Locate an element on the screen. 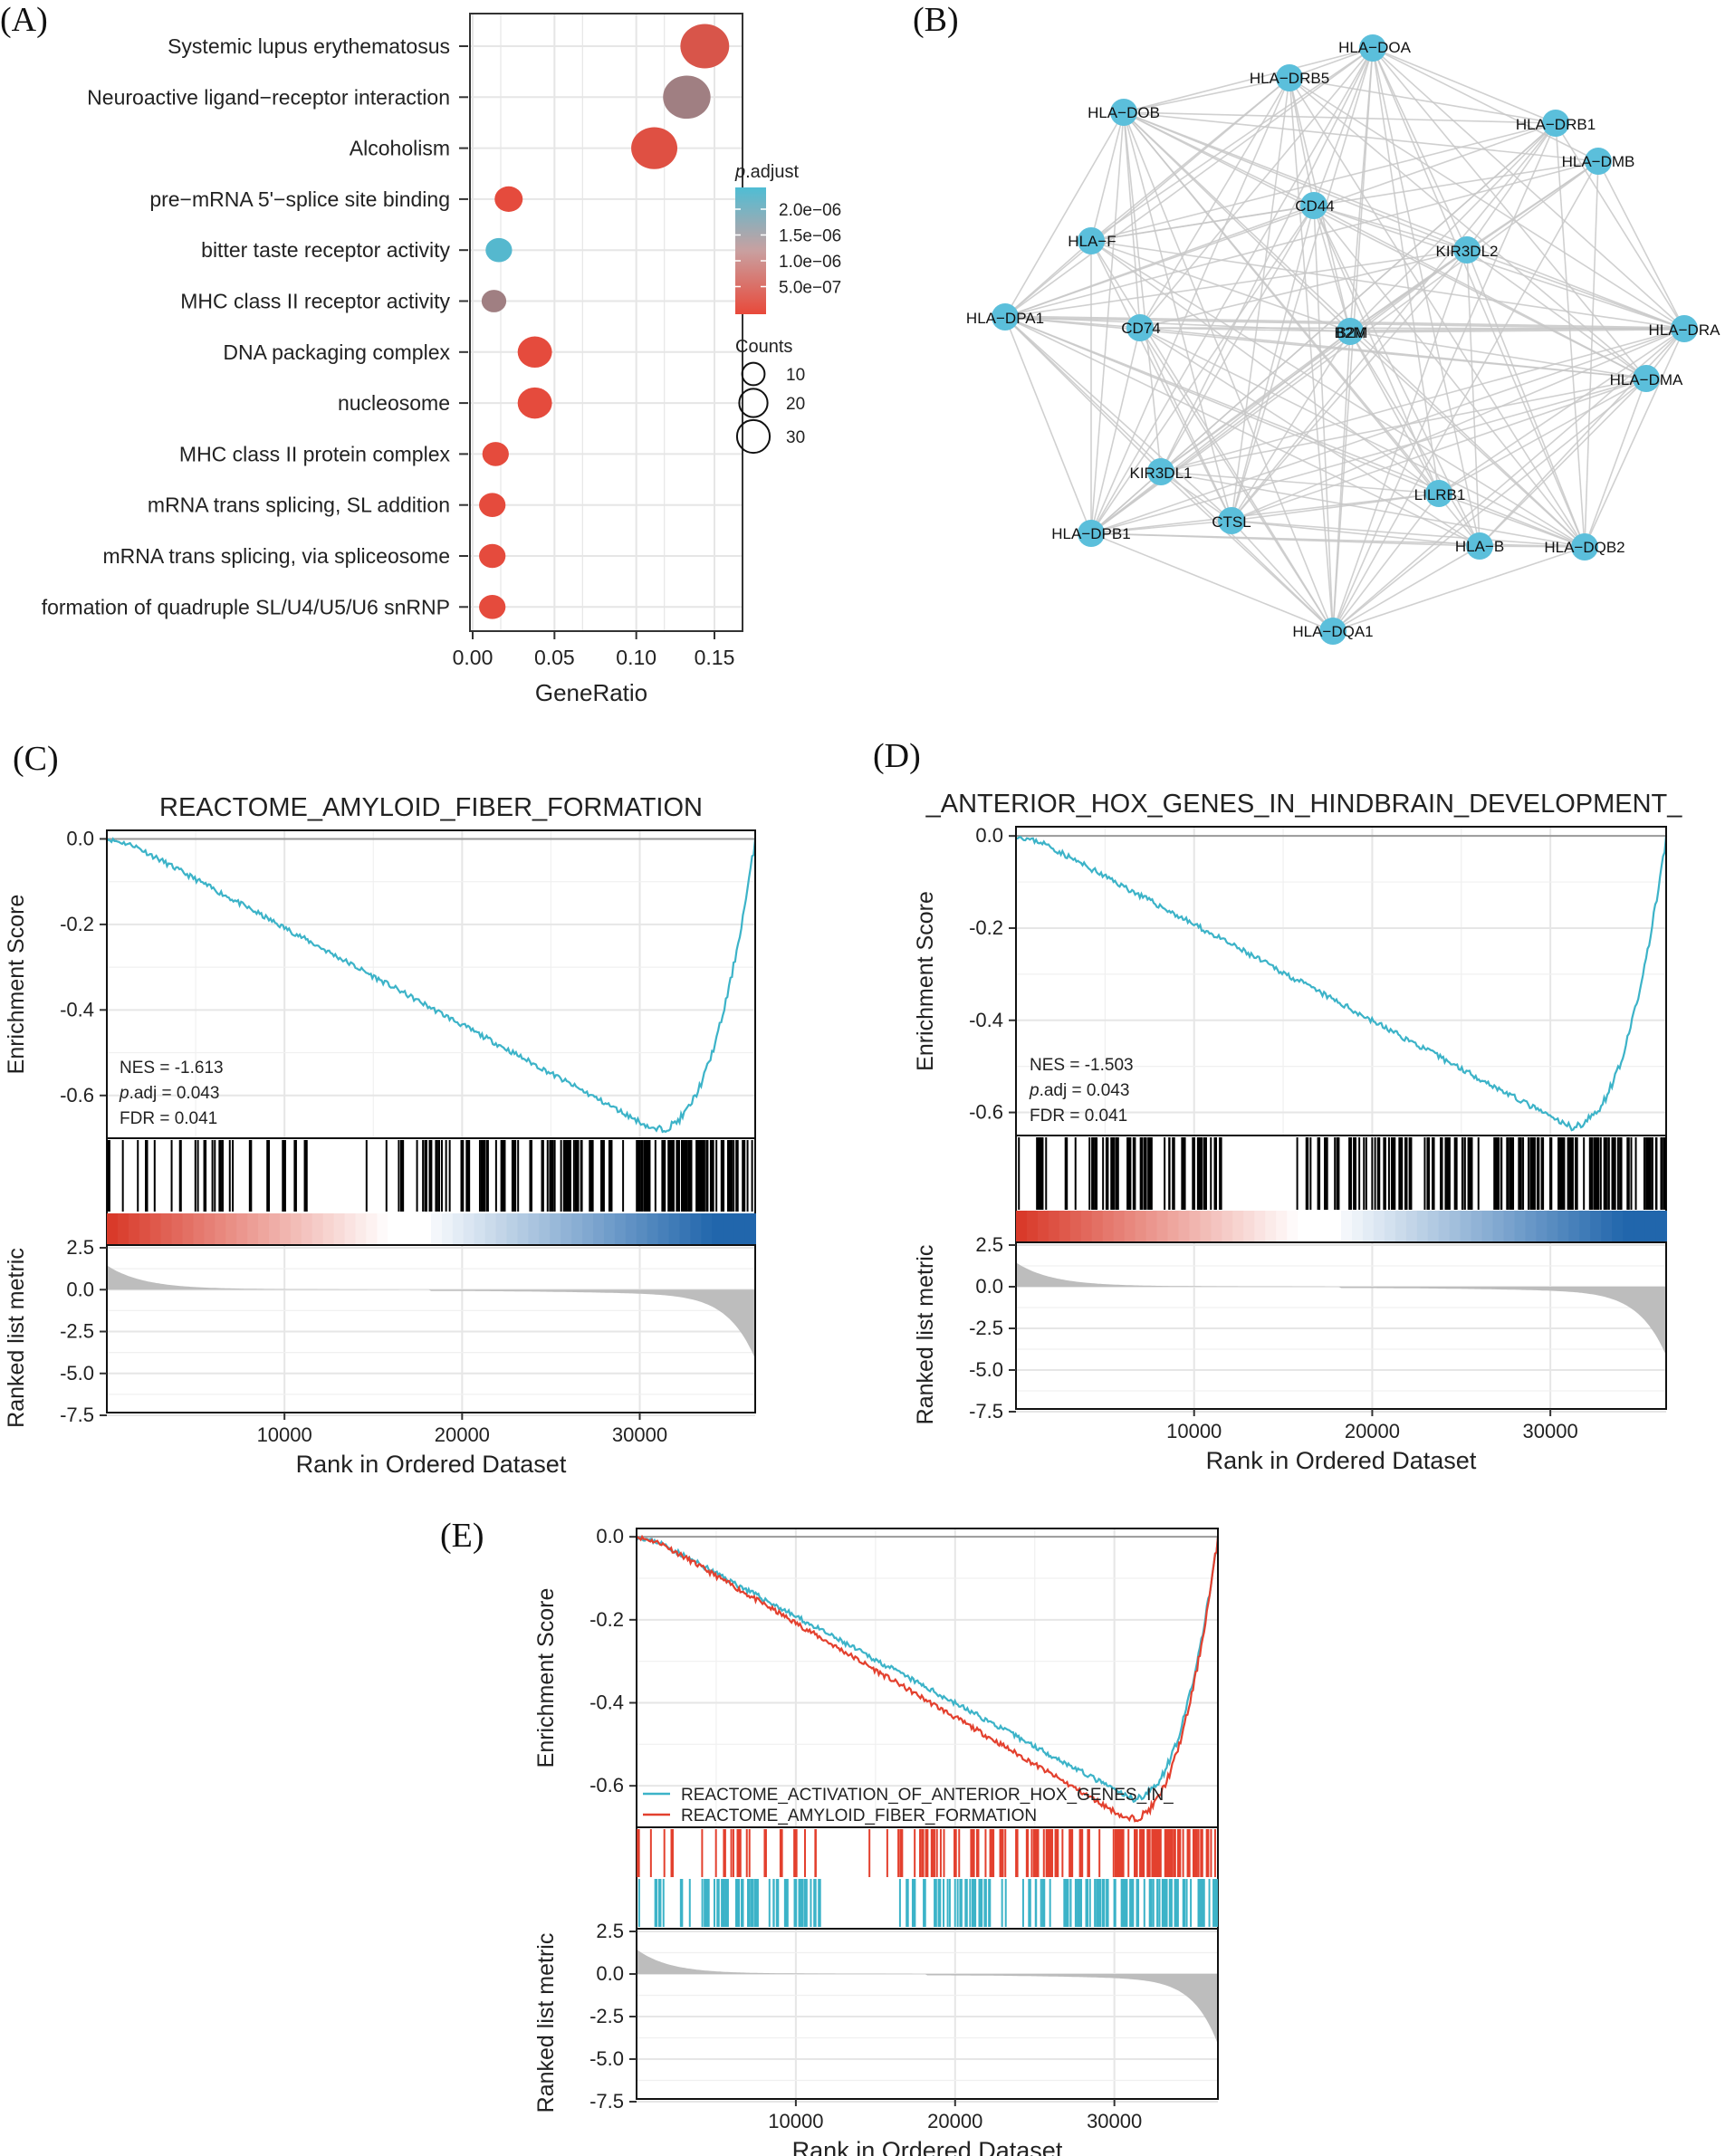  x-tick-label: 10000 is located at coordinates (1194, 1431).